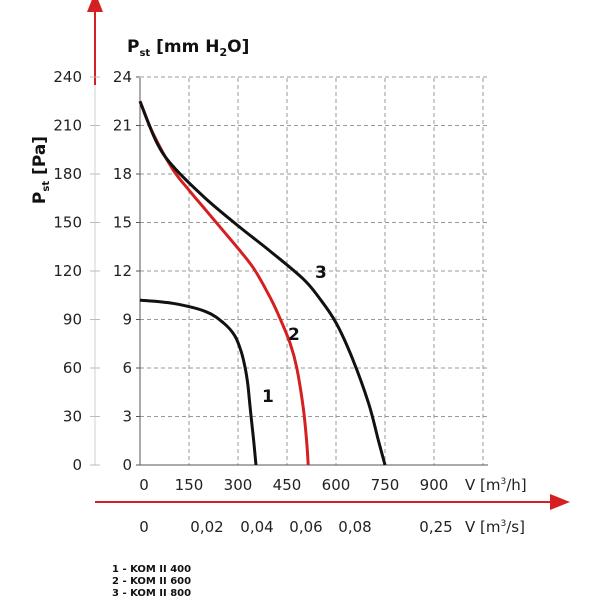  What do you see at coordinates (268, 397) in the screenshot?
I see `curve-label-1: 1` at bounding box center [268, 397].